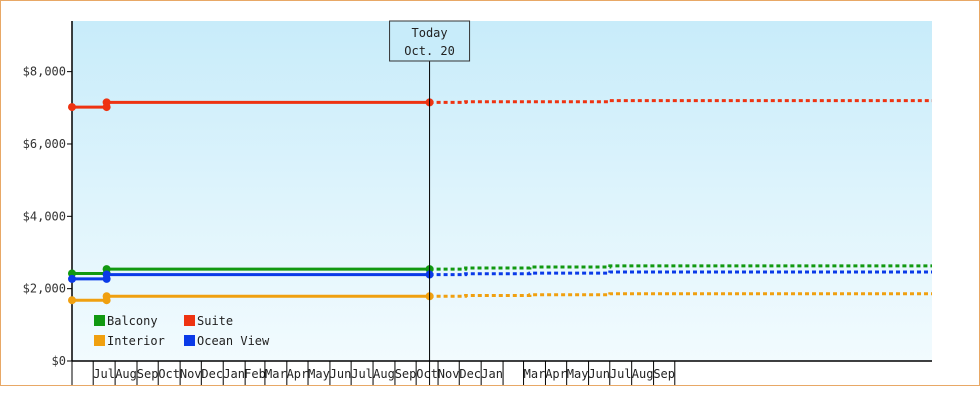 This screenshot has width=980, height=401. I want to click on y-axis: $0 $2,000 $4,000 $6,000 $8,000, so click(48, 194).